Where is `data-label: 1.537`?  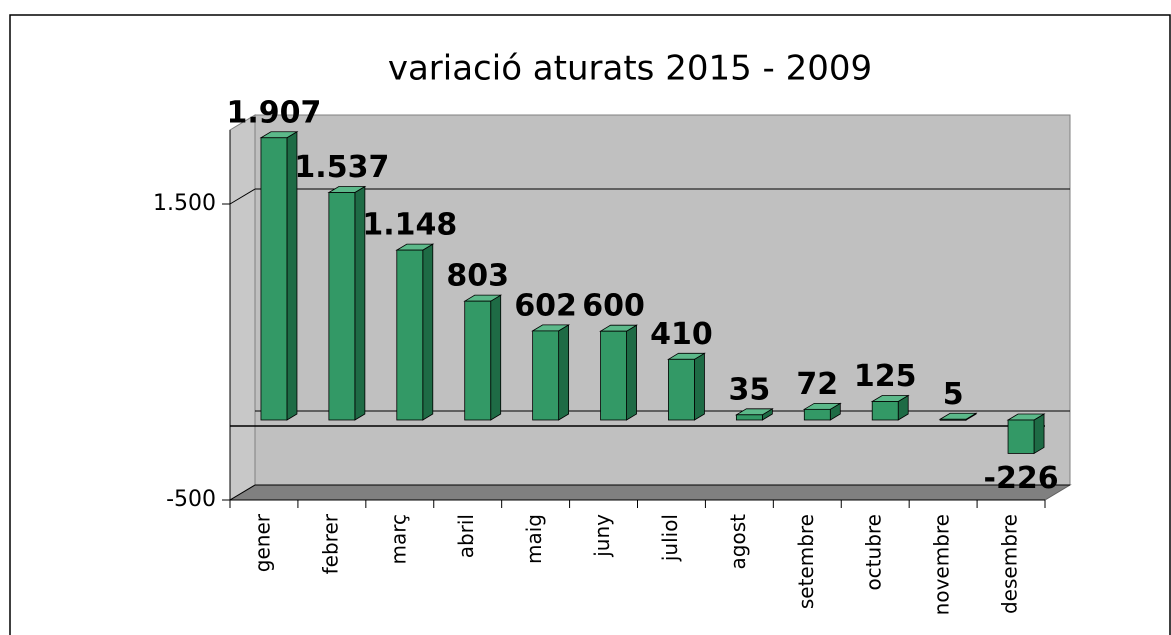
data-label: 1.537 is located at coordinates (341, 167).